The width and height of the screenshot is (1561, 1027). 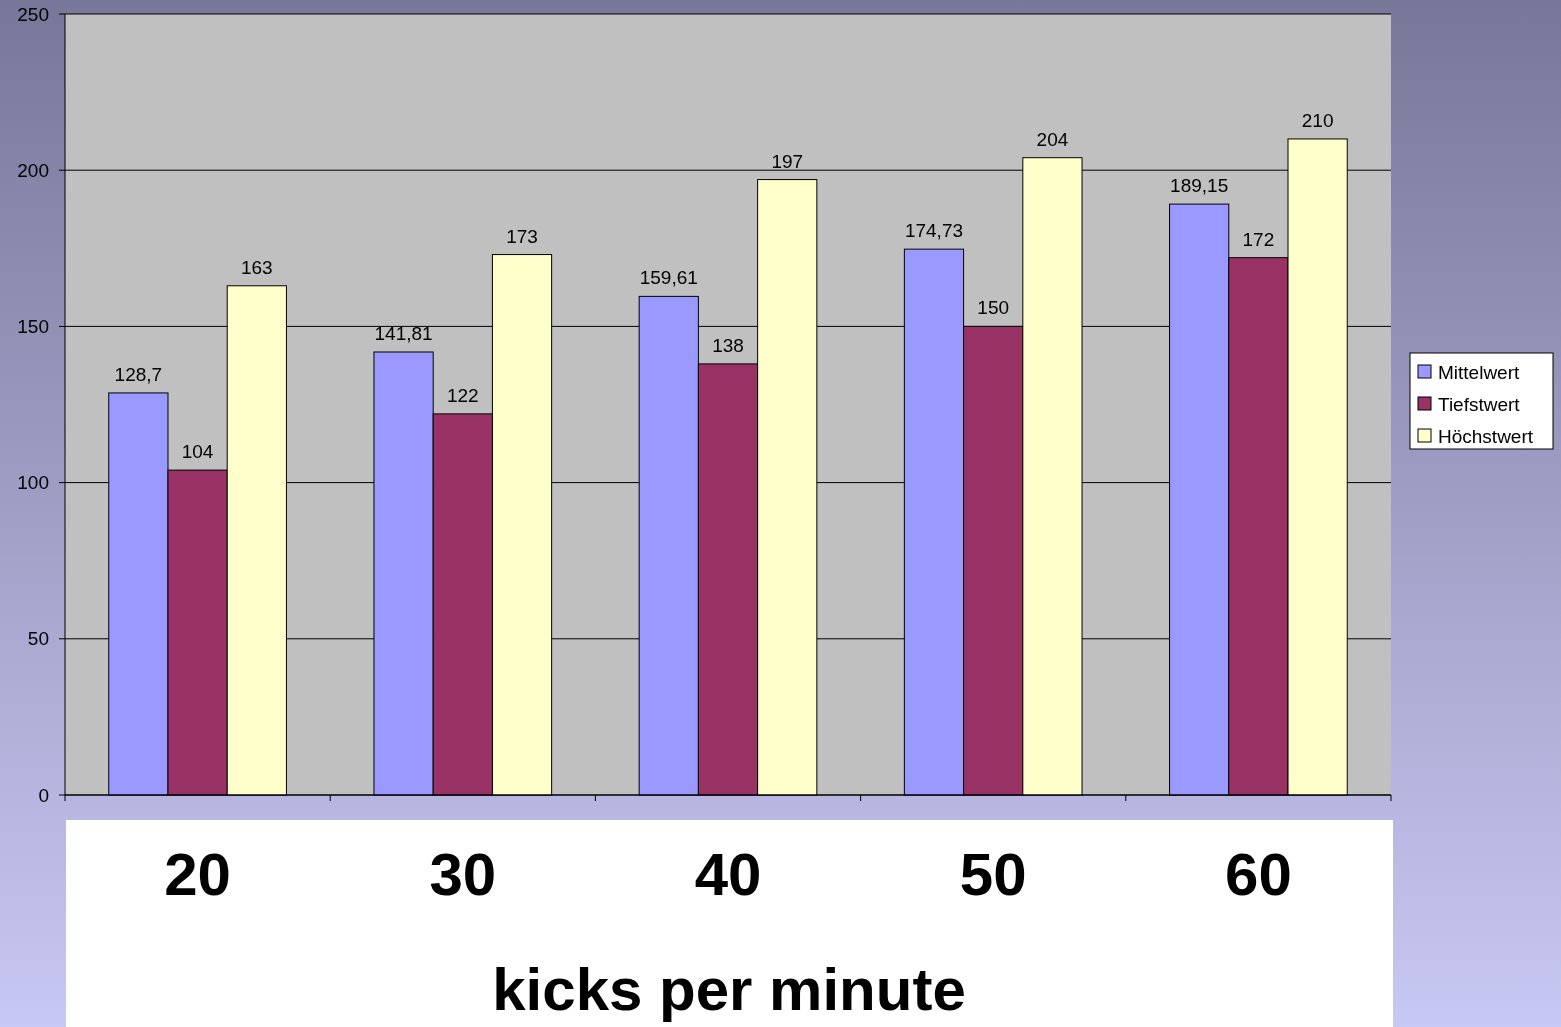 What do you see at coordinates (256, 267) in the screenshot?
I see `data-label: 163` at bounding box center [256, 267].